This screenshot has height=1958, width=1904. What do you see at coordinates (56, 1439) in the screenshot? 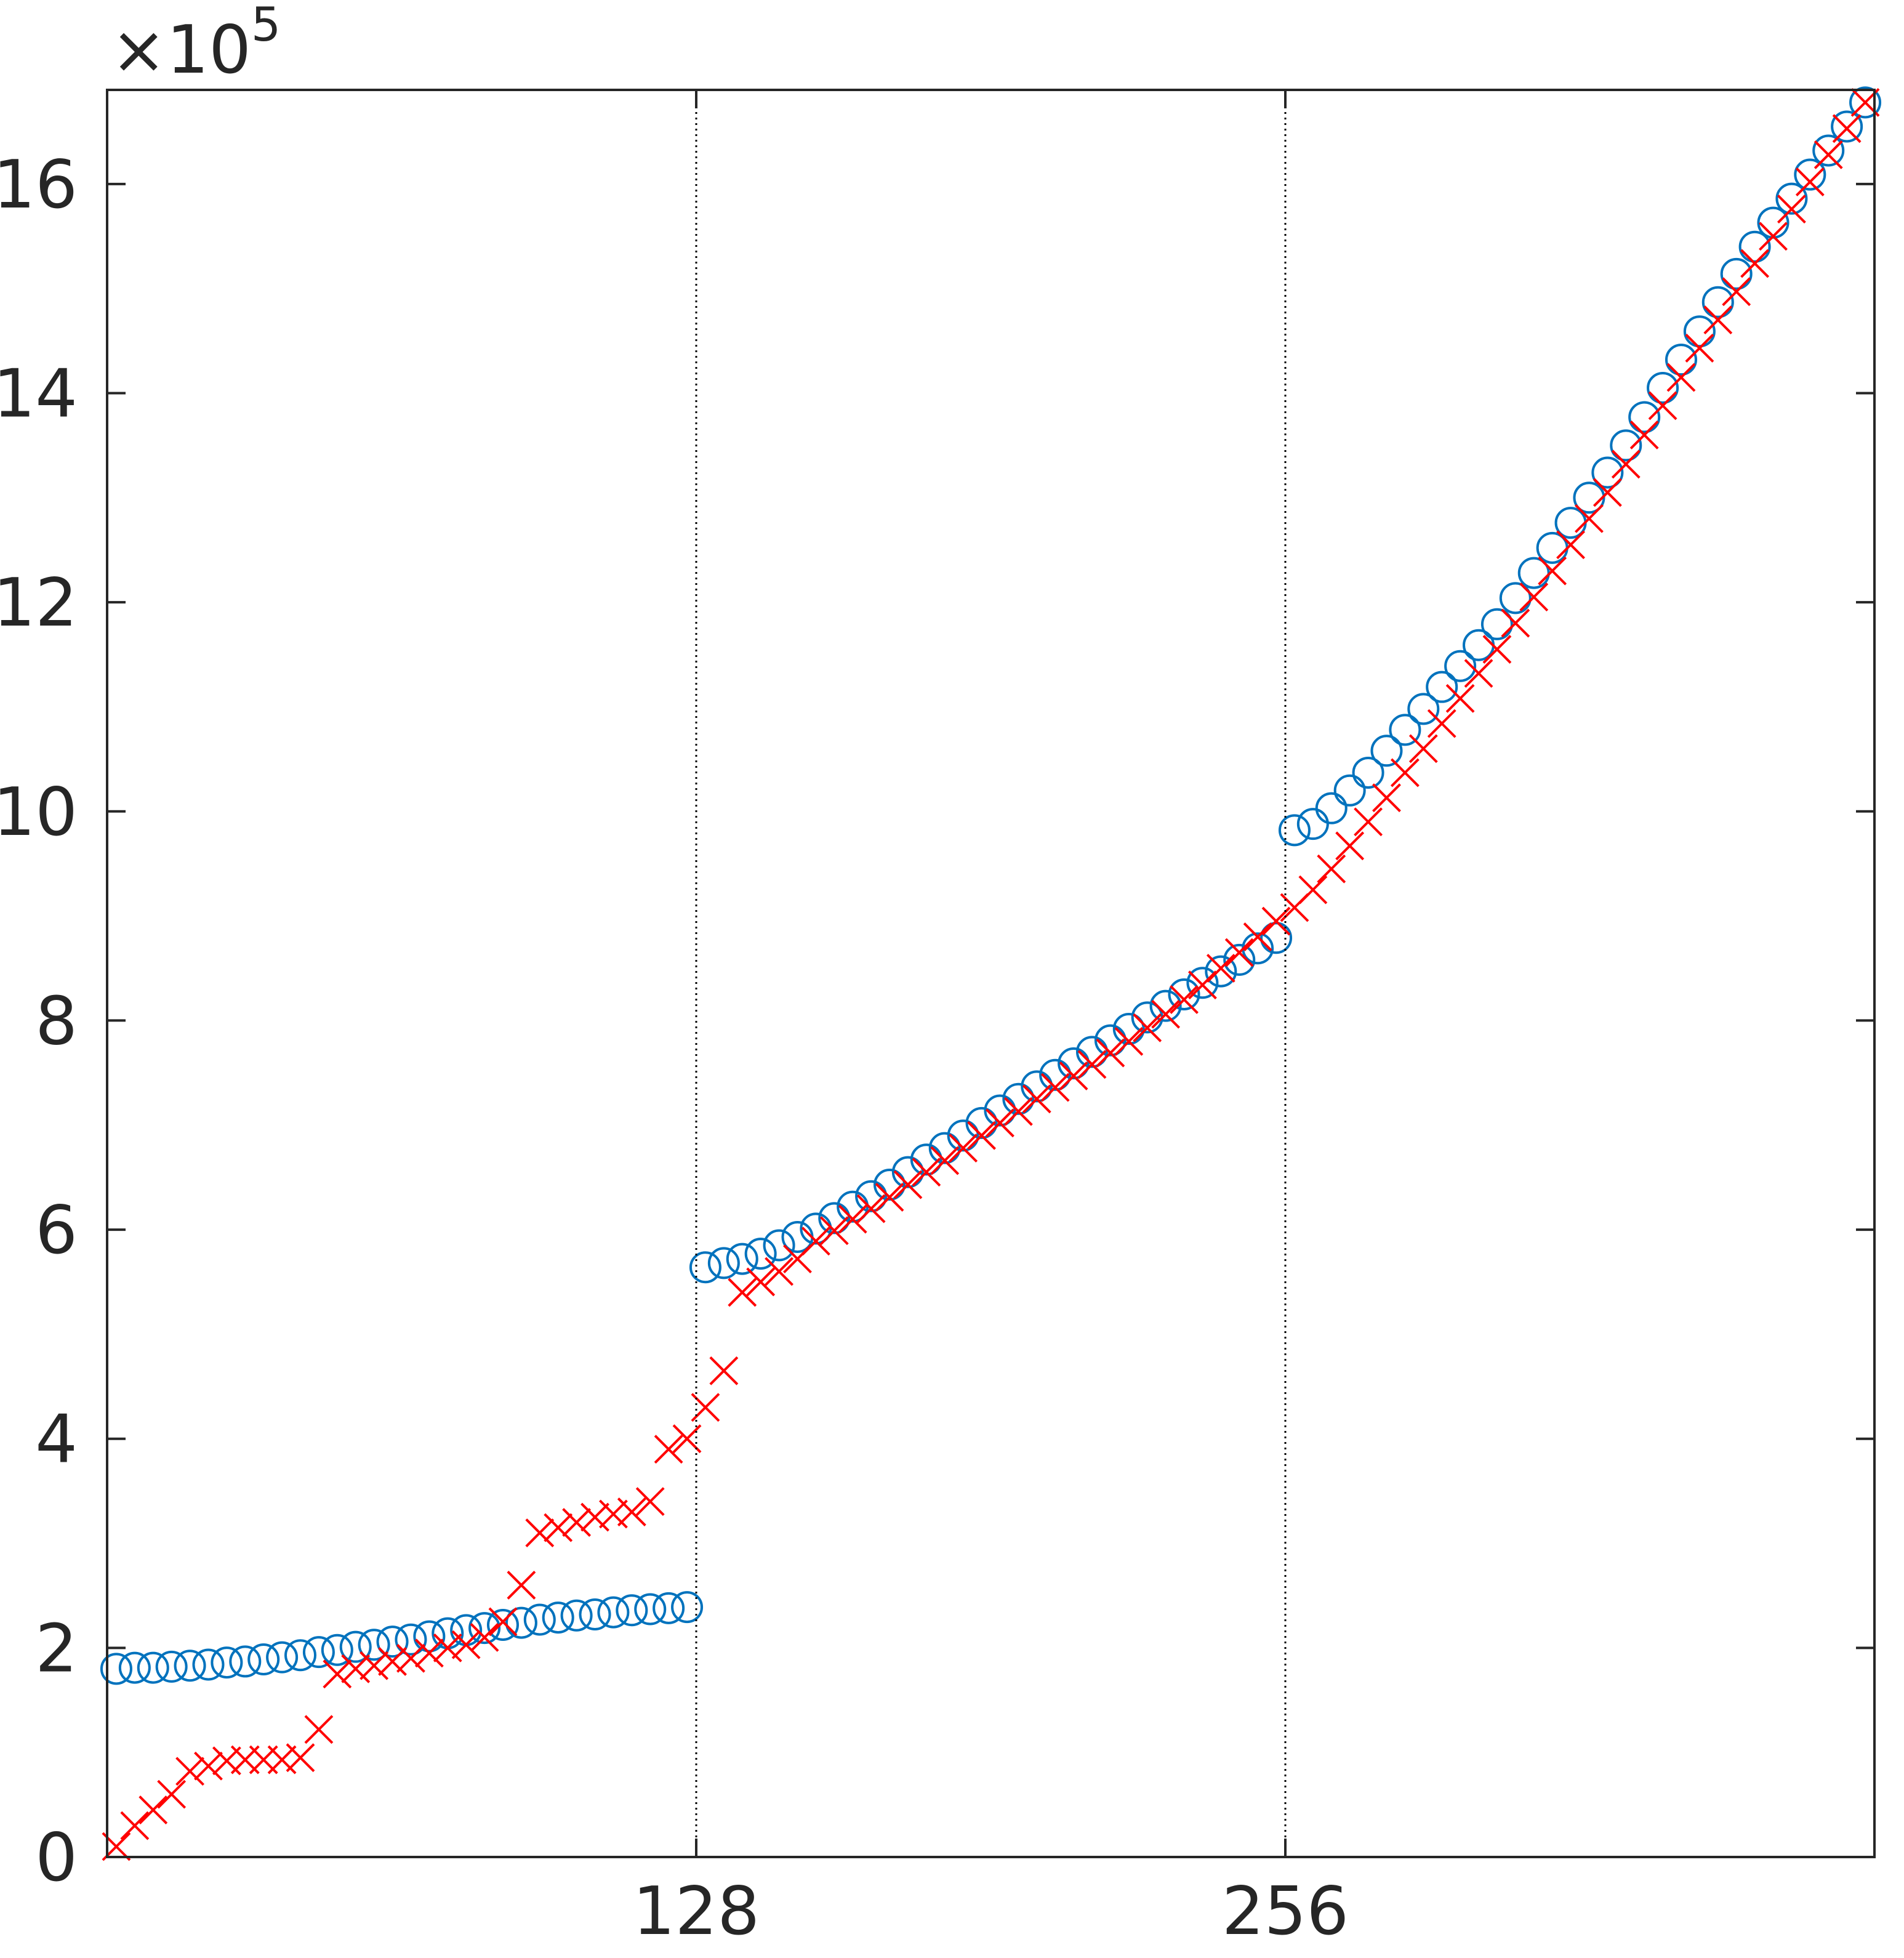
I see `y-tick-label: 4` at bounding box center [56, 1439].